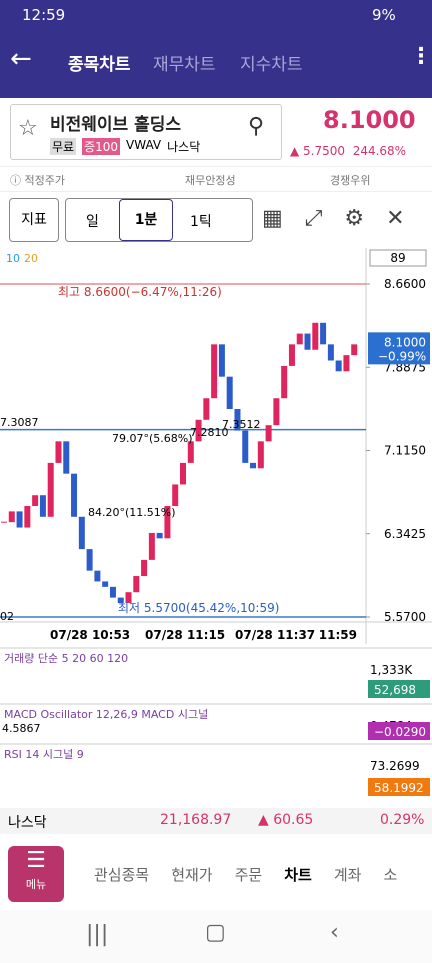 The width and height of the screenshot is (432, 963). Describe the element at coordinates (402, 356) in the screenshot. I see `current-change: −0.99%` at that location.